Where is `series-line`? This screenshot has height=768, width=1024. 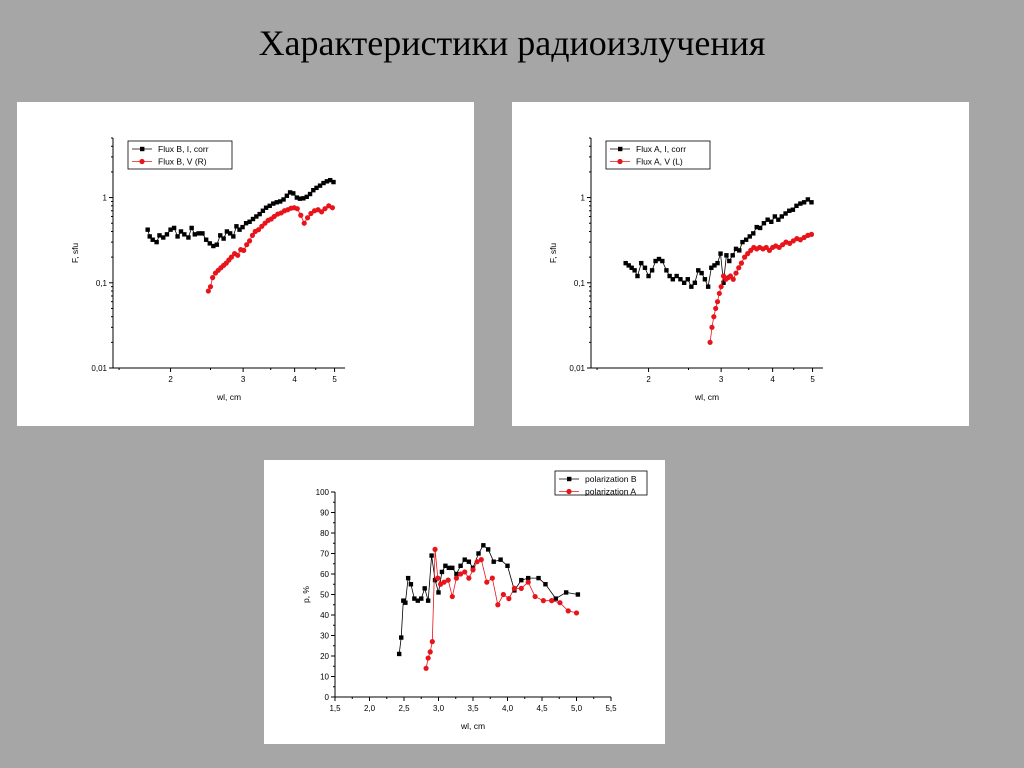
series-line is located at coordinates (760, 288).